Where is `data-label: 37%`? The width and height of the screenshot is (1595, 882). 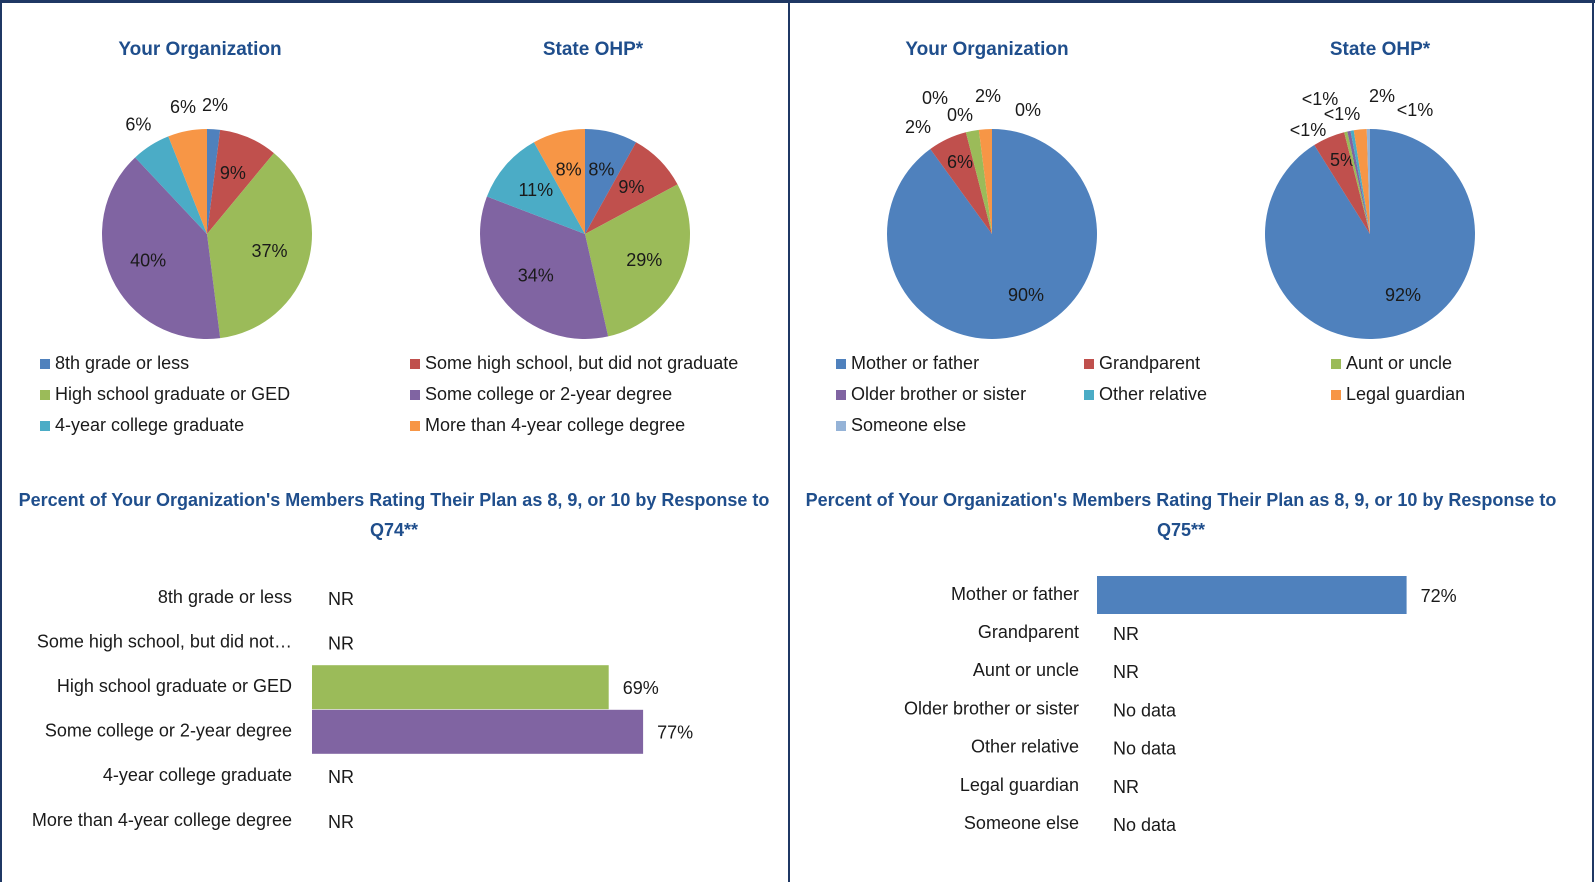
data-label: 37% is located at coordinates (269, 251).